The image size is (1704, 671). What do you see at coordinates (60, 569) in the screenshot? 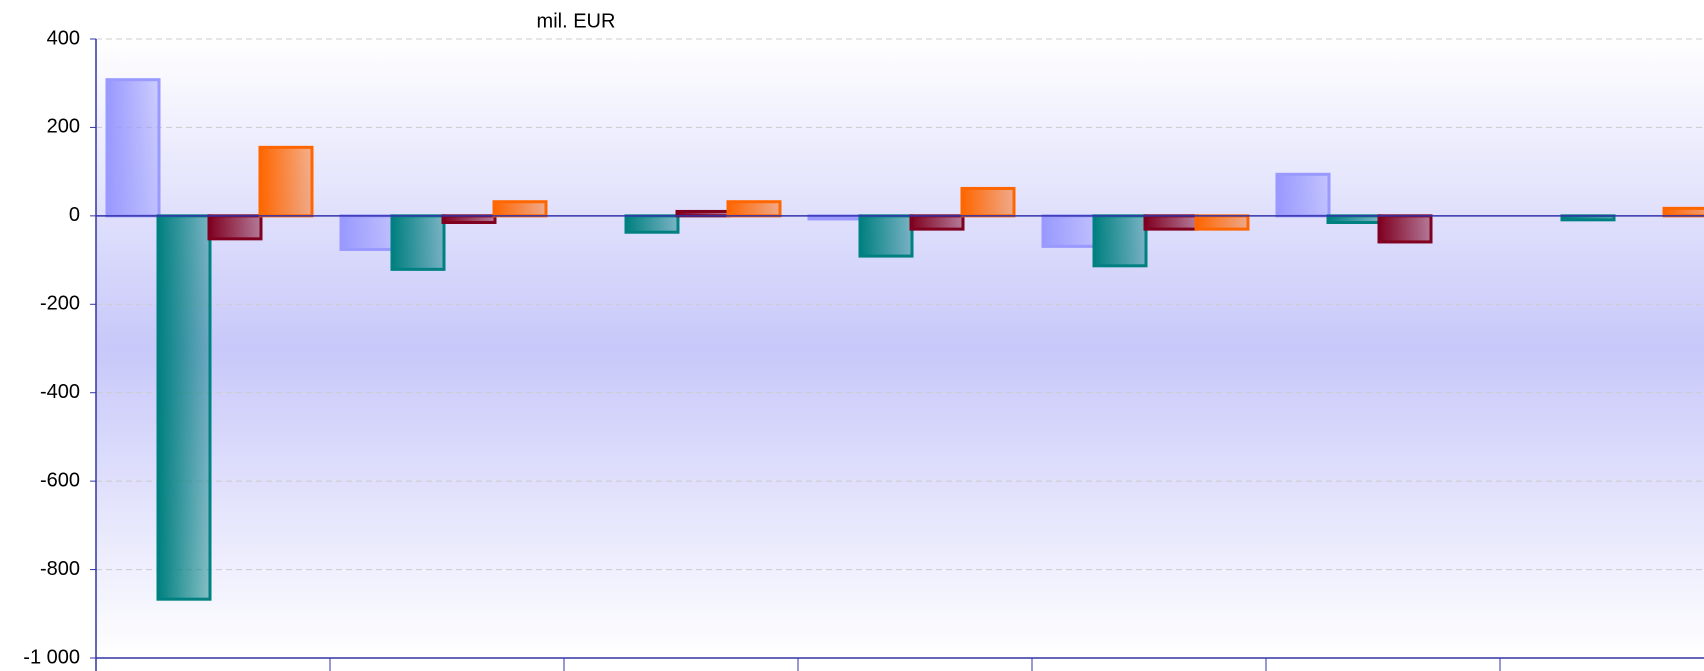
I see `y-tick-label: -800` at bounding box center [60, 569].